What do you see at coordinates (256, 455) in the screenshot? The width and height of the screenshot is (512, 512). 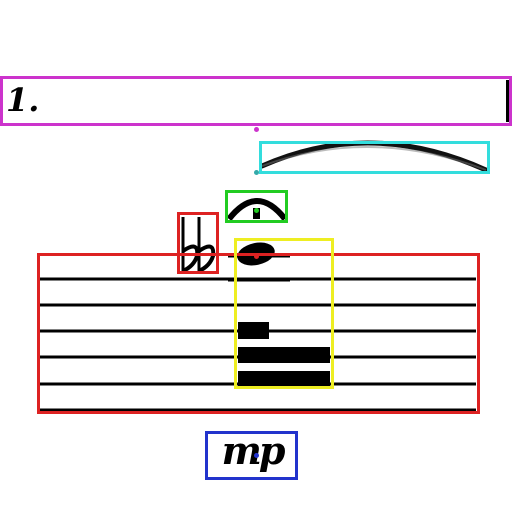 I see `dynamic-center-marker` at bounding box center [256, 455].